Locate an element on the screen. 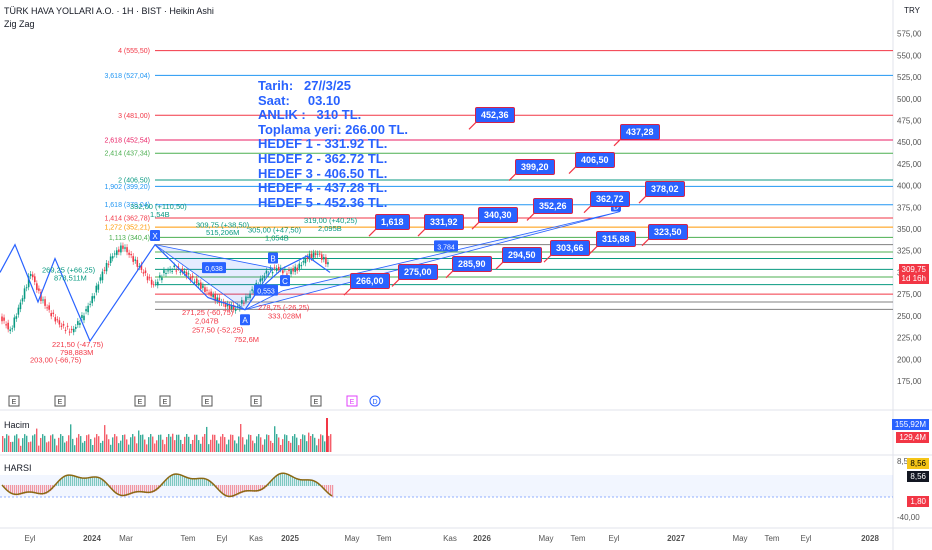 This screenshot has width=932, height=550. target-badge: 294,50 is located at coordinates (522, 255).